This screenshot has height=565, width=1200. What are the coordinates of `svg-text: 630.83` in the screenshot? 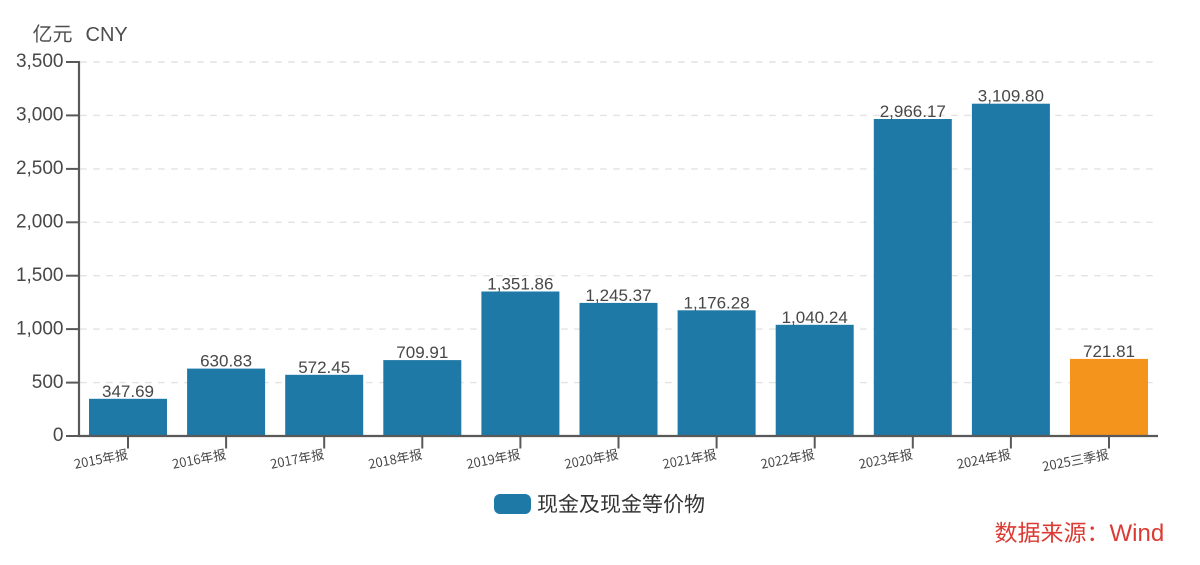 It's located at (226, 361).